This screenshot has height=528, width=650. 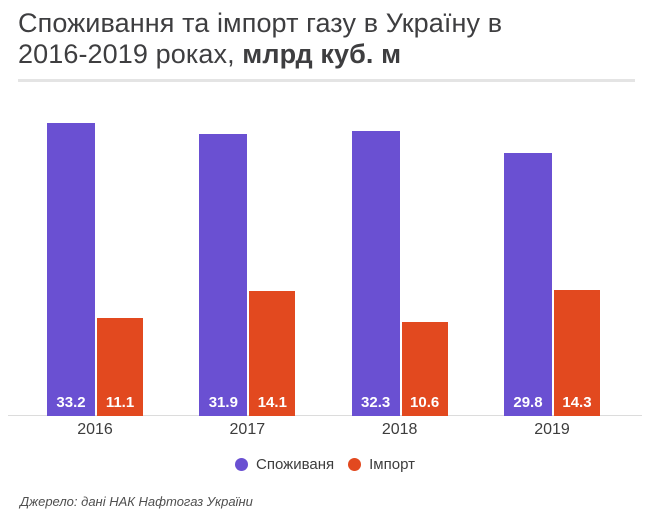 I want to click on bar-value-label: 11.1, so click(x=120, y=402).